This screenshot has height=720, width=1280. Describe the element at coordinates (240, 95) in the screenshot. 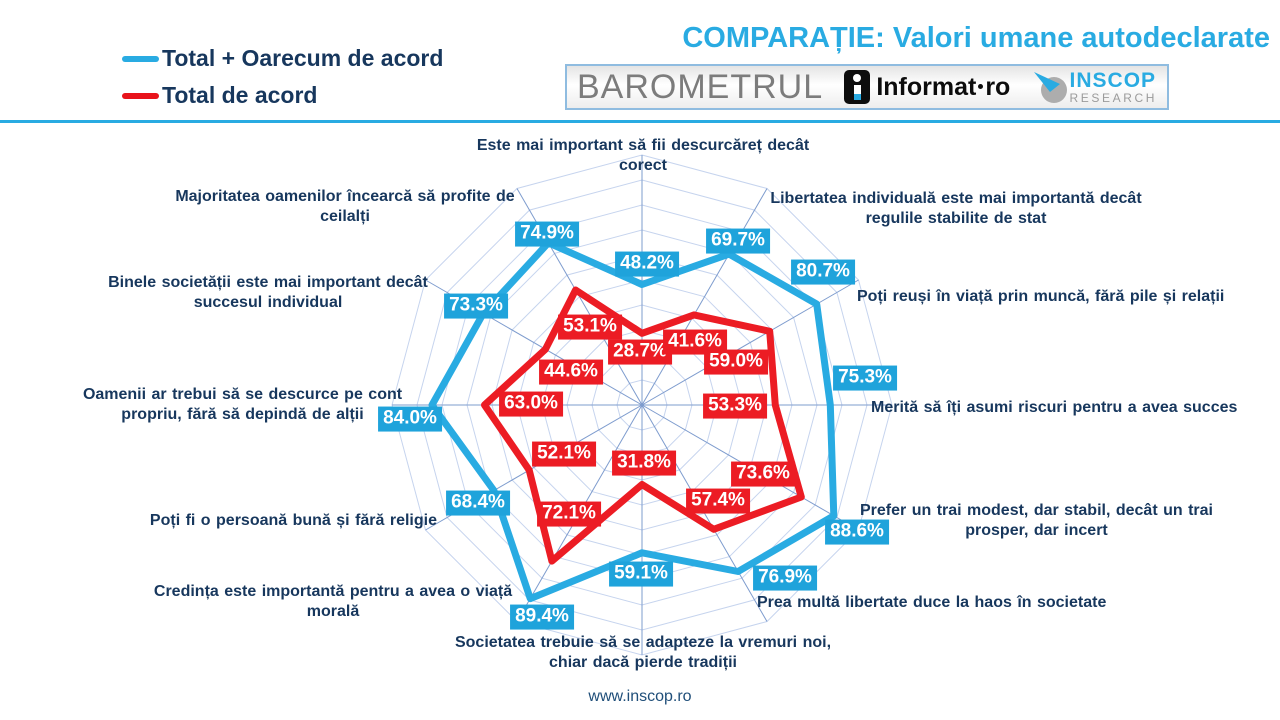

I see `legend-label: Total de acord` at that location.